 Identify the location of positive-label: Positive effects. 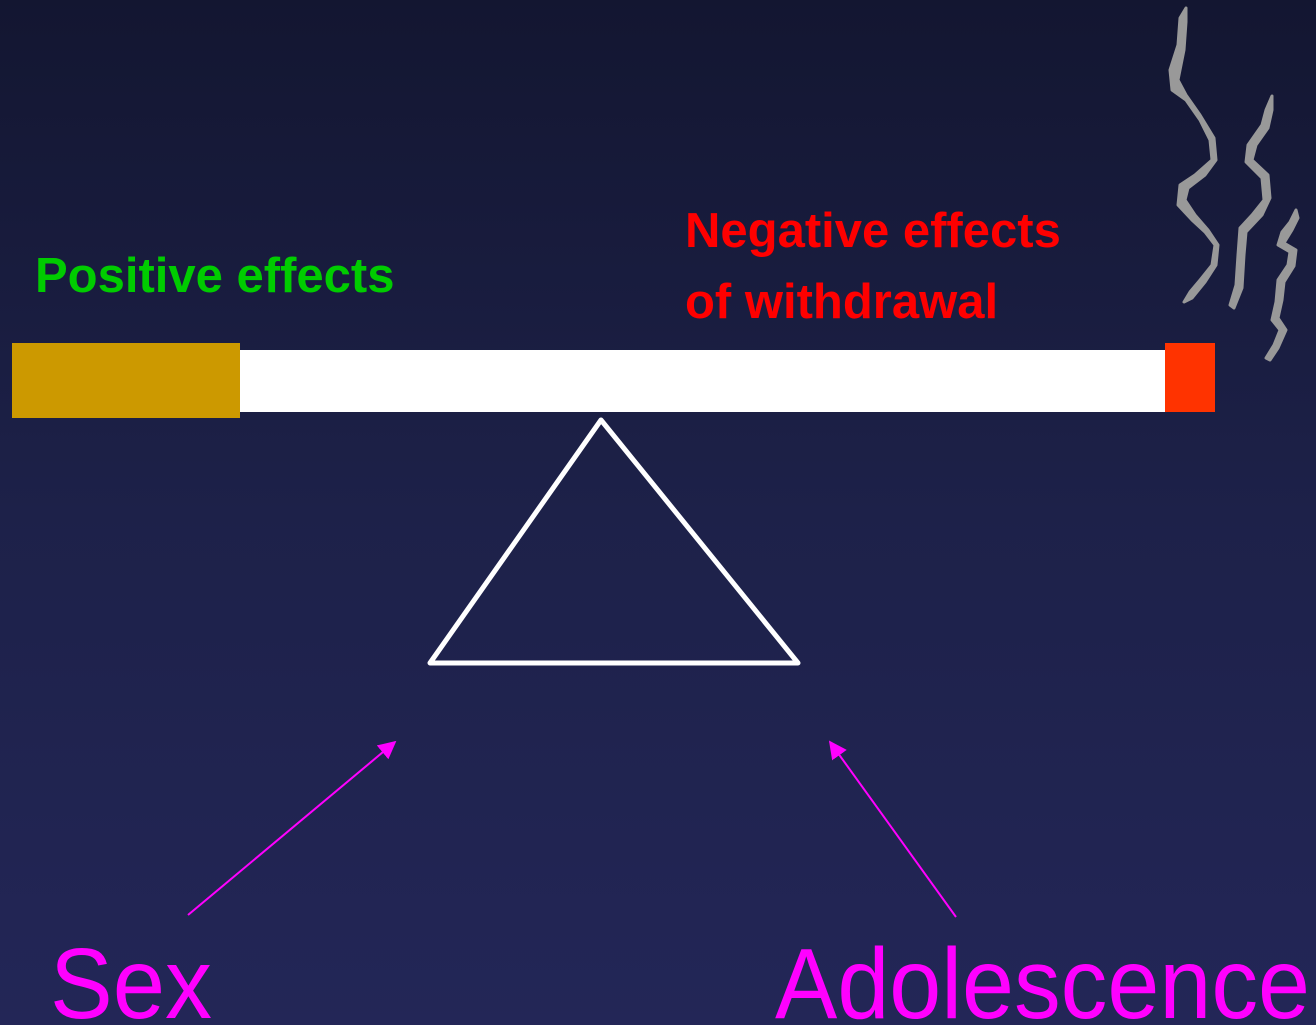
(215, 276).